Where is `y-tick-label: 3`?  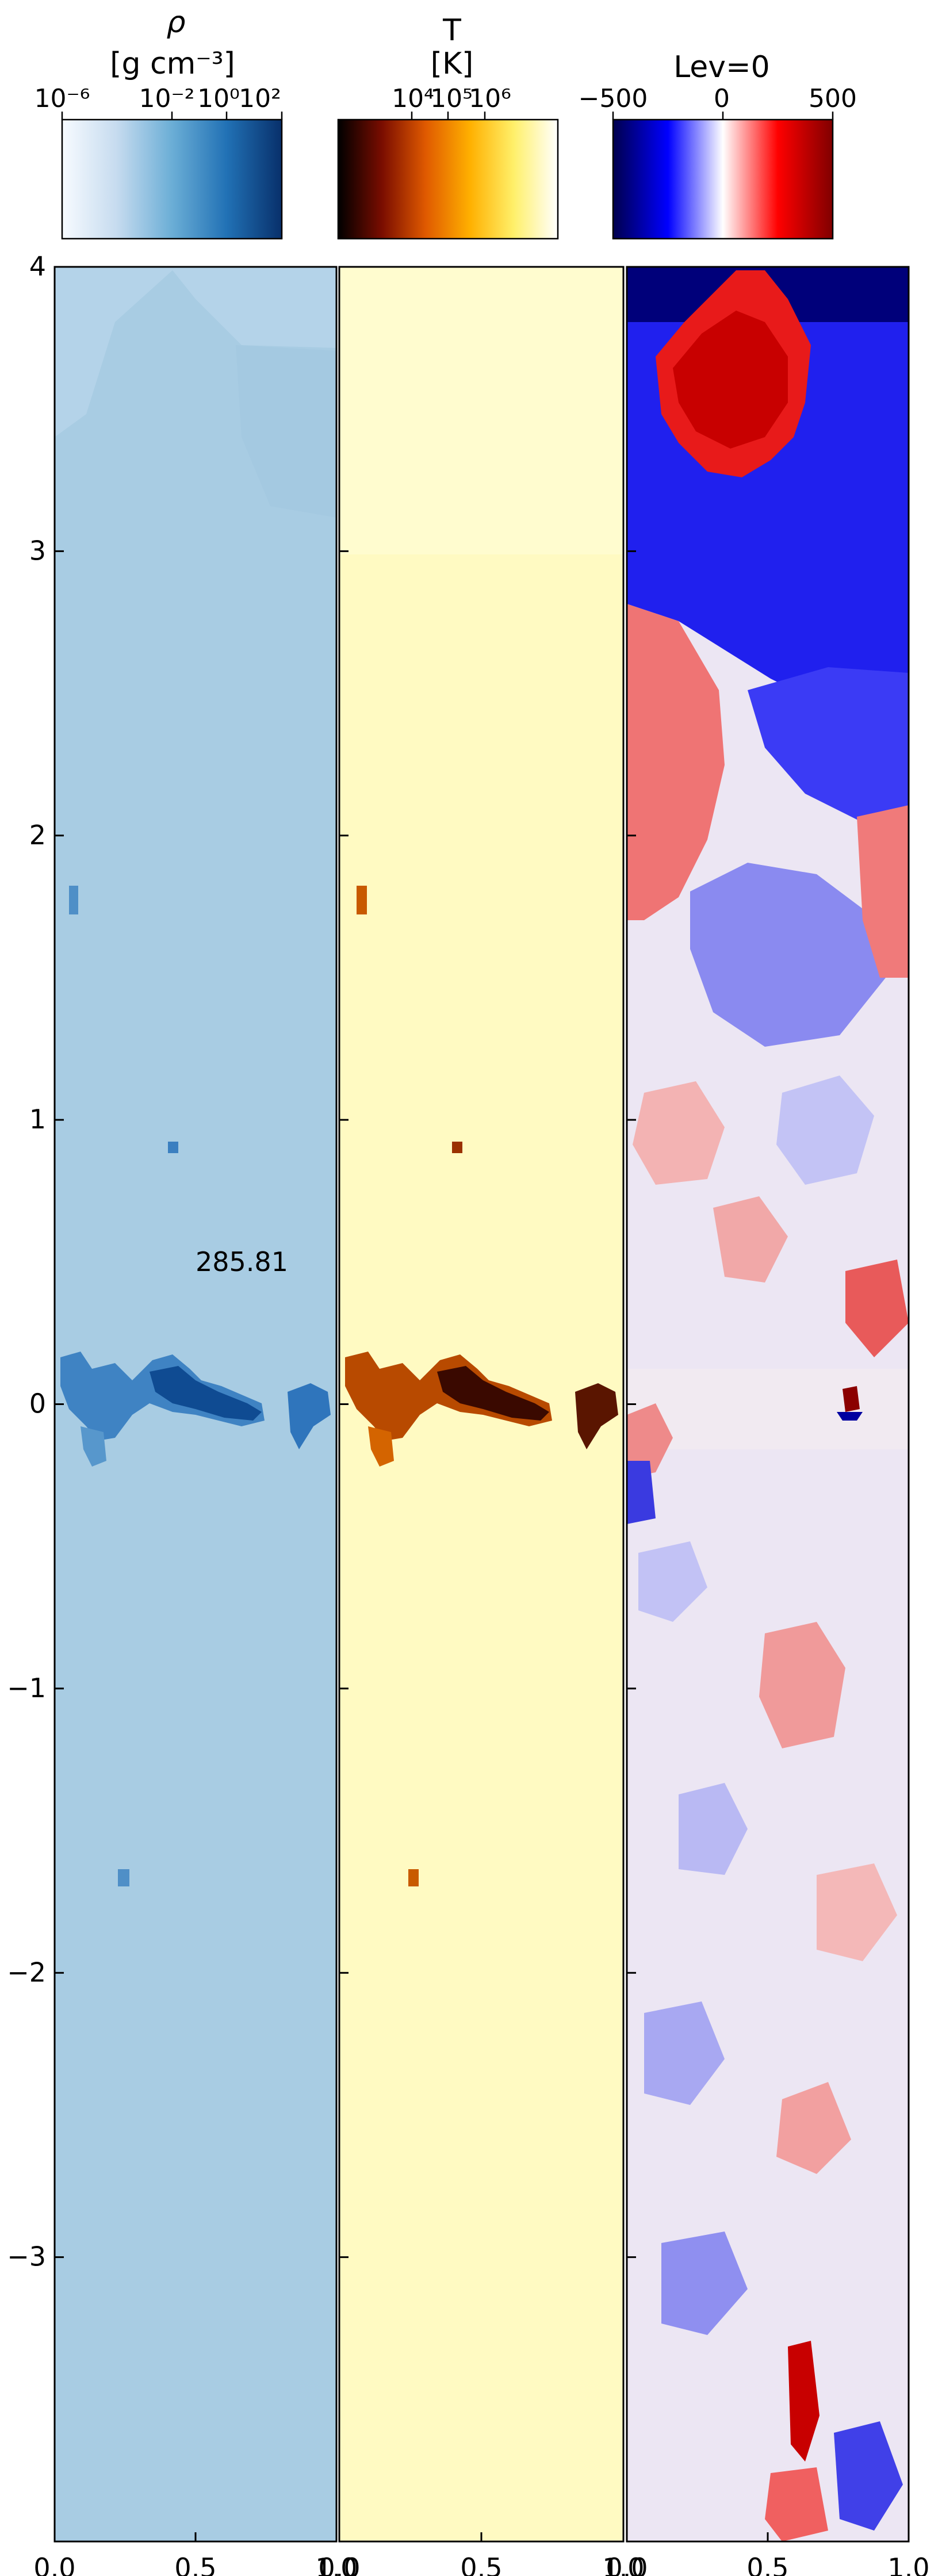 y-tick-label: 3 is located at coordinates (37, 550).